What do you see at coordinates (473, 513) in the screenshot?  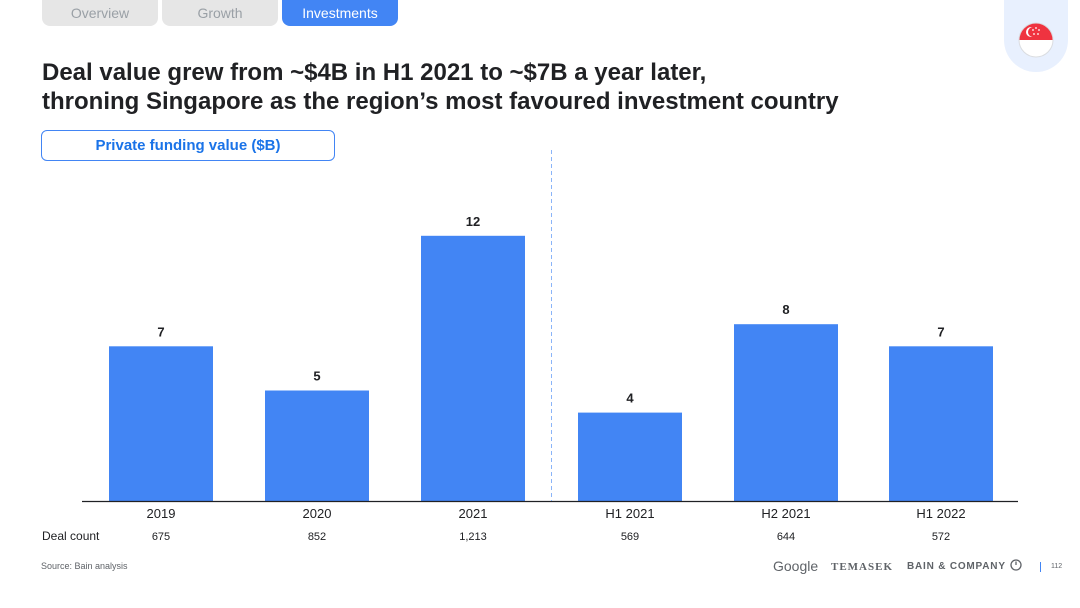 I see `x-tick-label: 2021` at bounding box center [473, 513].